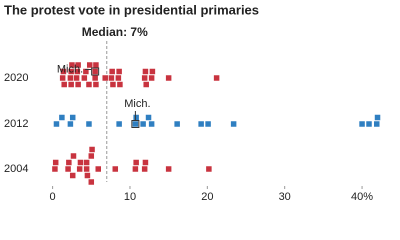  I want to click on median-label: Median: 7%, so click(115, 32).